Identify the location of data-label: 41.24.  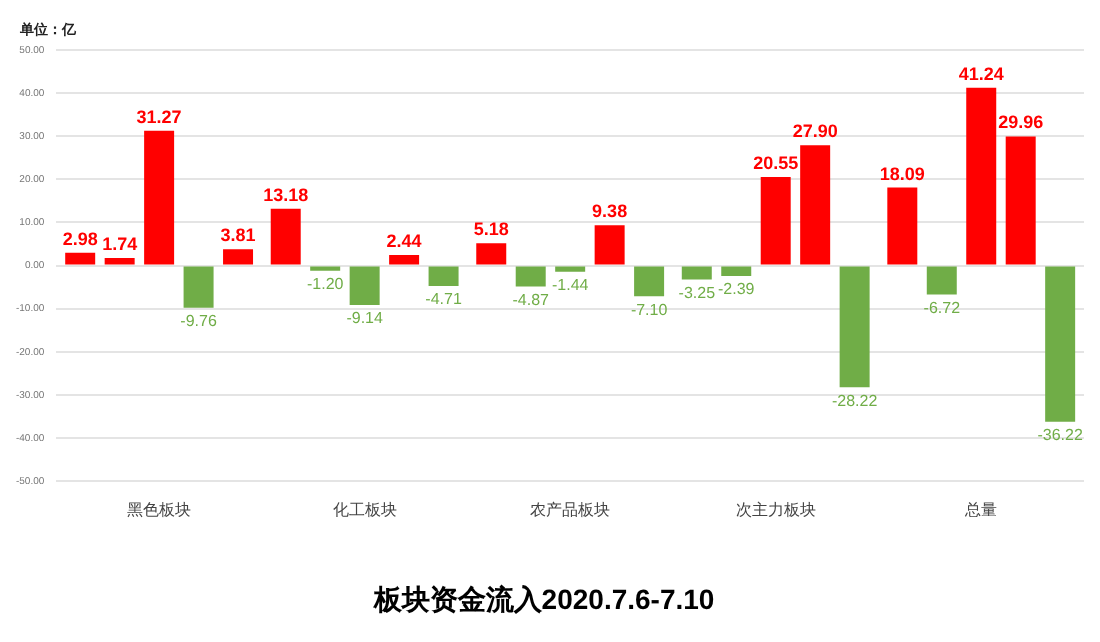
(981, 73).